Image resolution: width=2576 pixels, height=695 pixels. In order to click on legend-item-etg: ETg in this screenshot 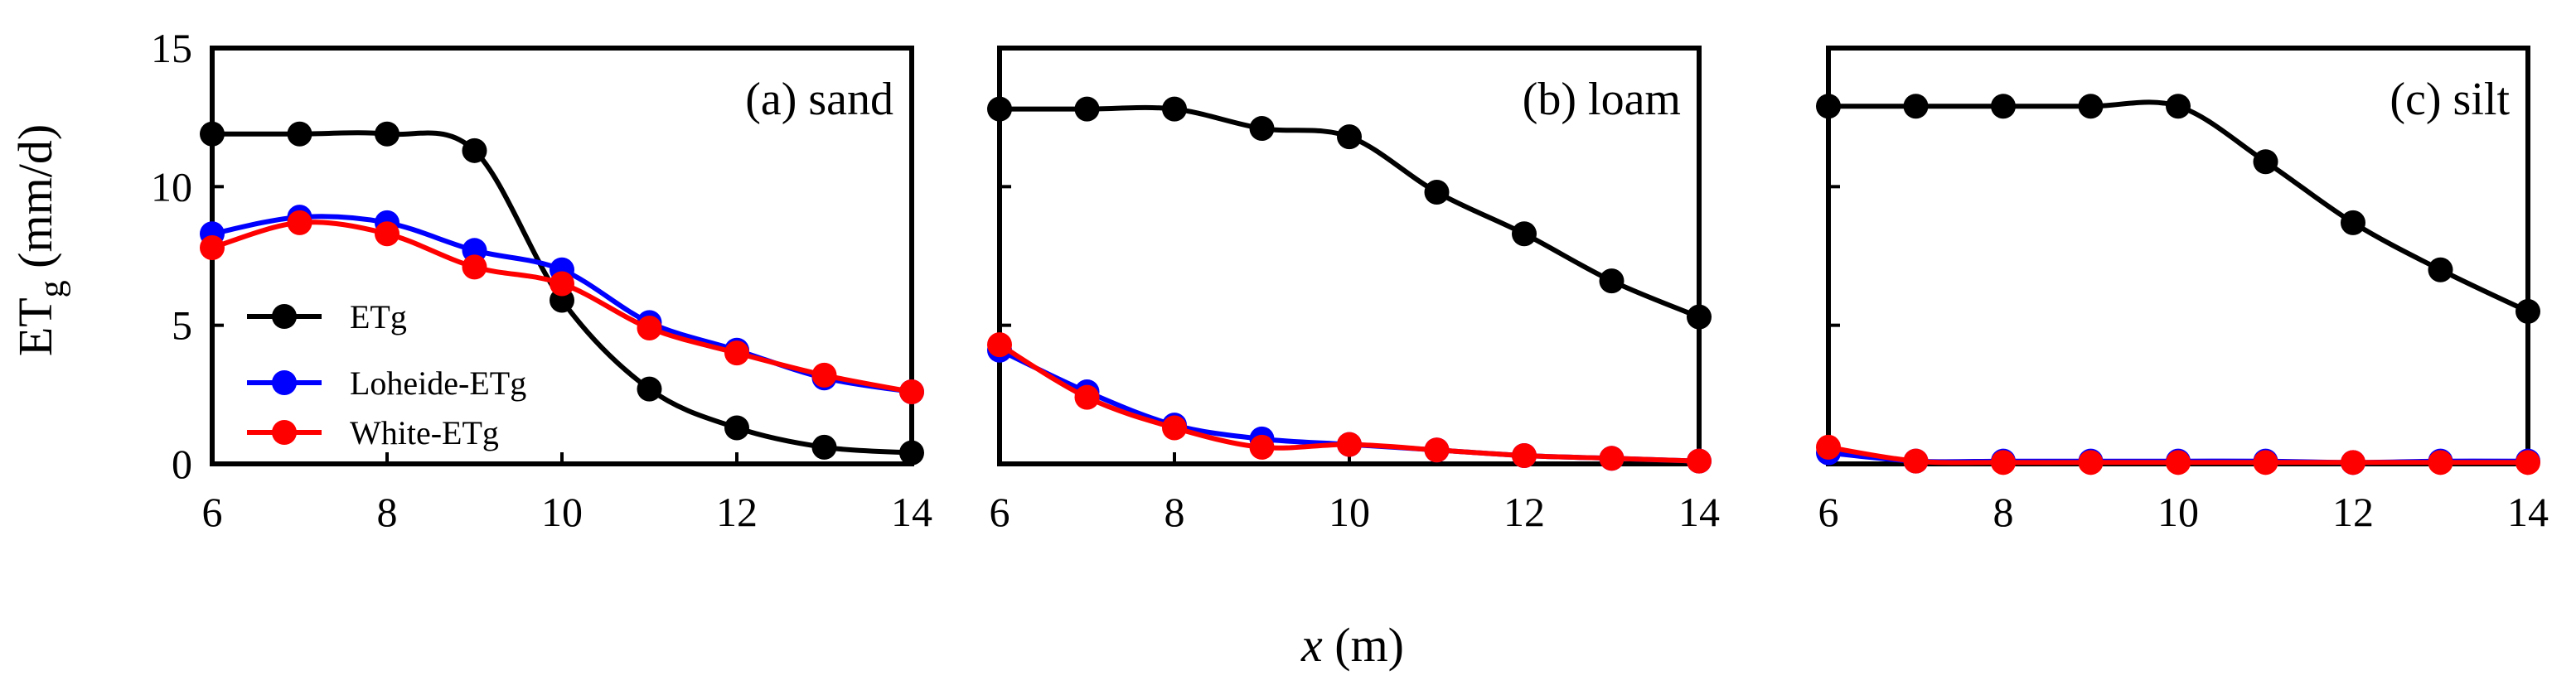, I will do `click(327, 316)`.